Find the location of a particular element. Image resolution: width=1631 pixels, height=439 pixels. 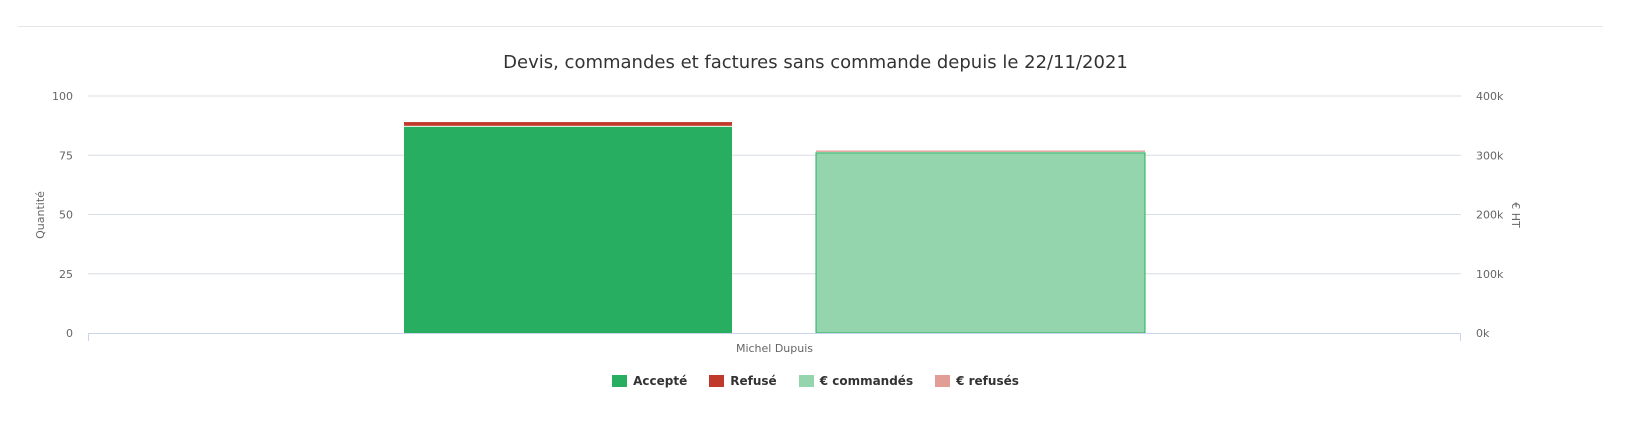

y-left-tick-label: 75 is located at coordinates (66, 155).